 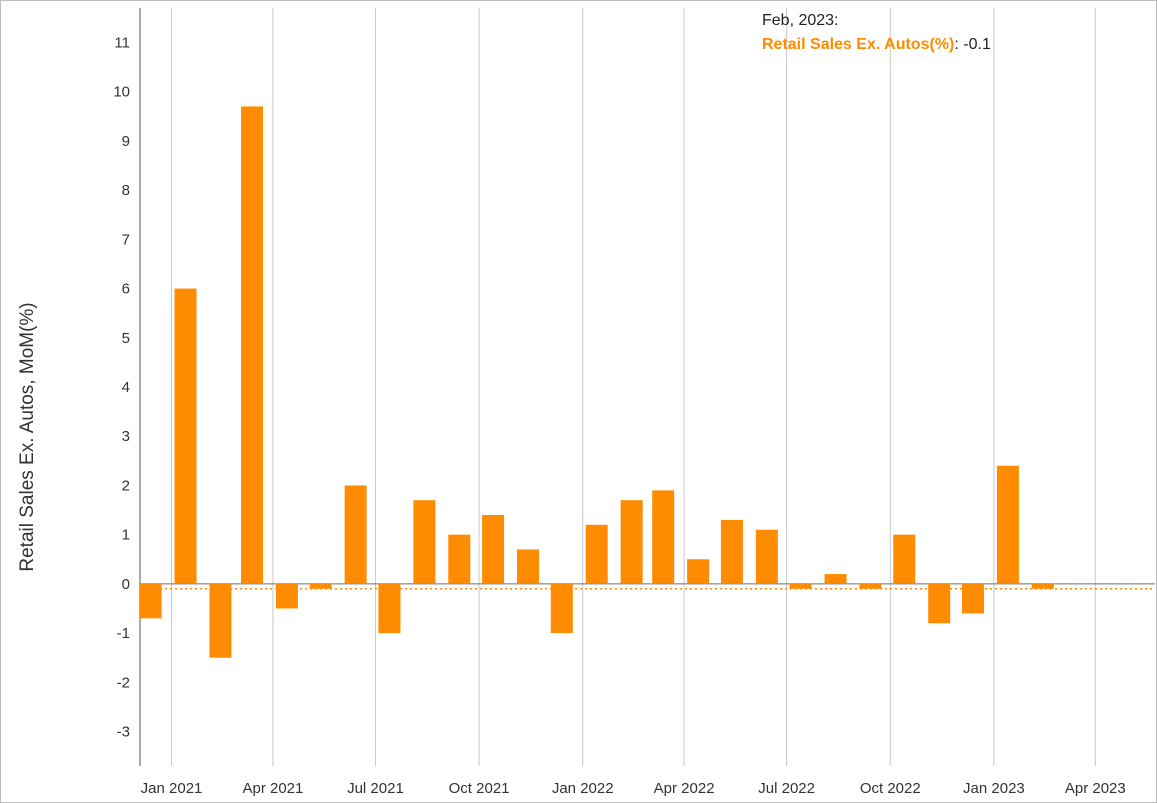 I want to click on y-tick-label: 6, so click(x=126, y=289).